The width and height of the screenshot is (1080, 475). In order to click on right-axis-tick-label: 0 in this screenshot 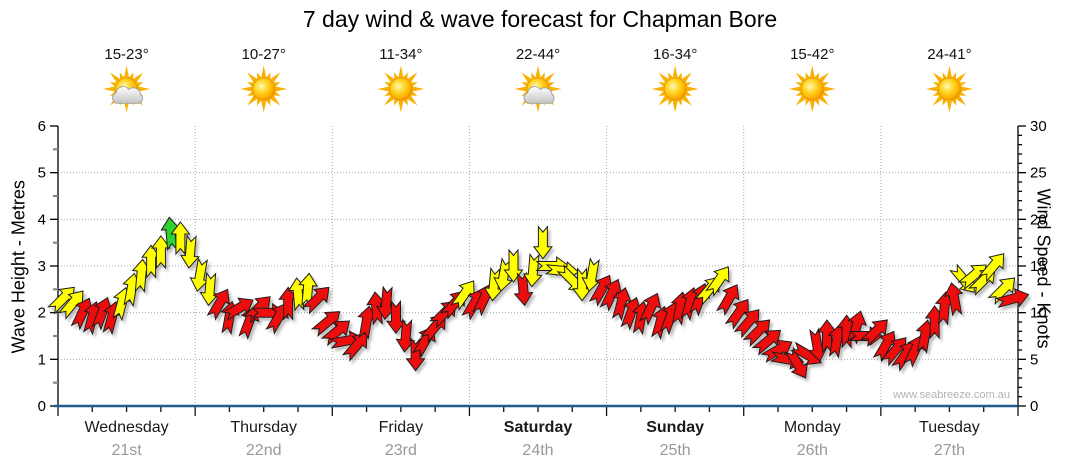, I will do `click(1034, 406)`.